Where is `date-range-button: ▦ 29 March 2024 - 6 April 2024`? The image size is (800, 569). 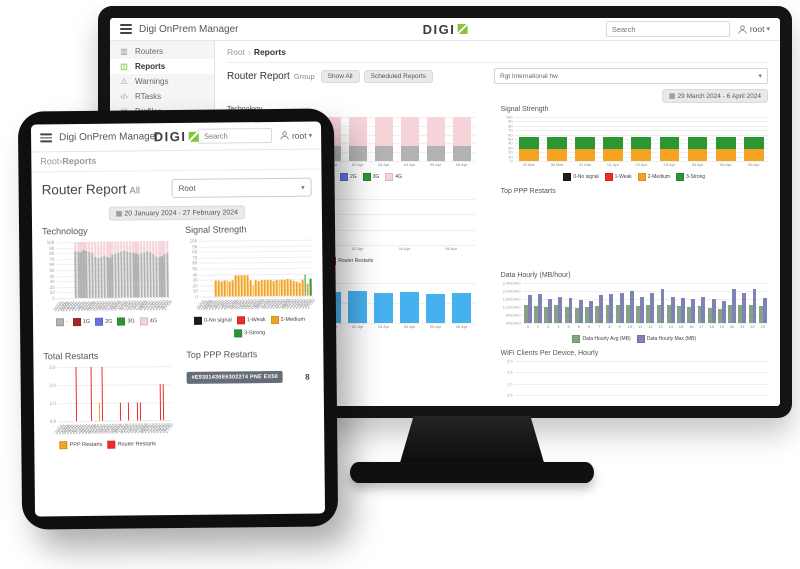 date-range-button: ▦ 29 March 2024 - 6 April 2024 is located at coordinates (714, 96).